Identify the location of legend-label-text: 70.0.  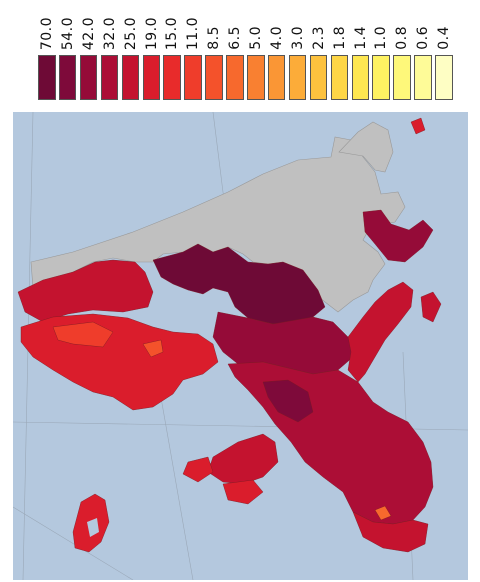
(47, 33).